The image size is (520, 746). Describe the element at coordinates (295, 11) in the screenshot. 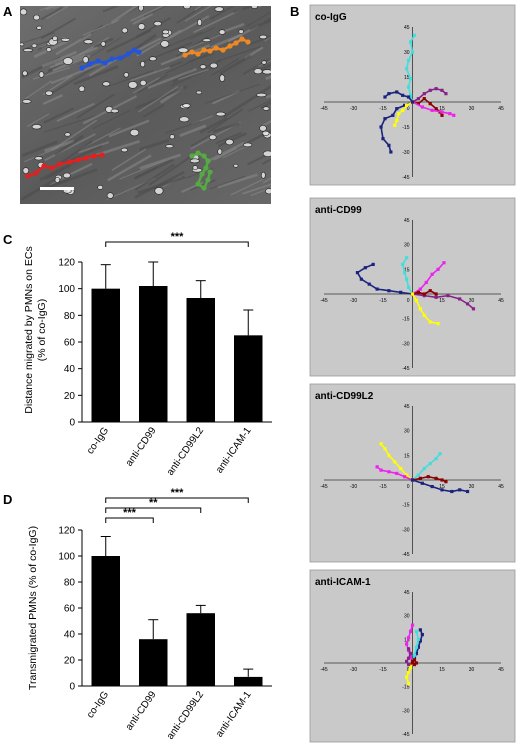

I see `panel-letter-b: B` at that location.